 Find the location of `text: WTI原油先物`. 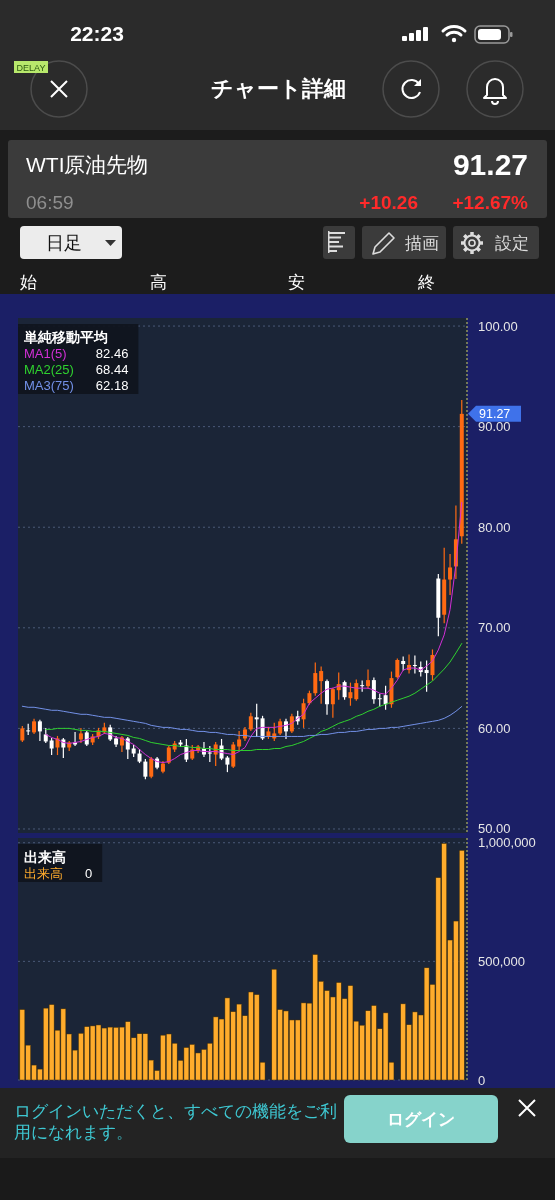

text: WTI原油先物 is located at coordinates (87, 164).